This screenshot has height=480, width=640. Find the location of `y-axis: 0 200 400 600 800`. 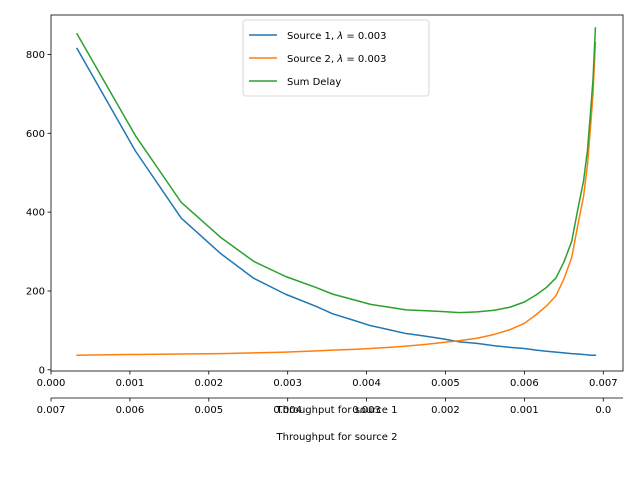

y-axis: 0 200 400 600 800 is located at coordinates (38, 213).